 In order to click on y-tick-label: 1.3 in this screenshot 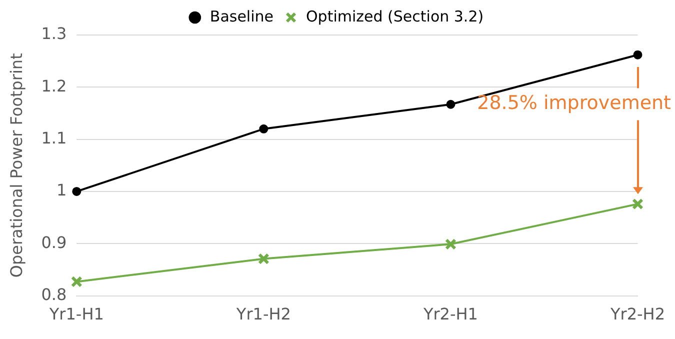, I will do `click(54, 34)`.